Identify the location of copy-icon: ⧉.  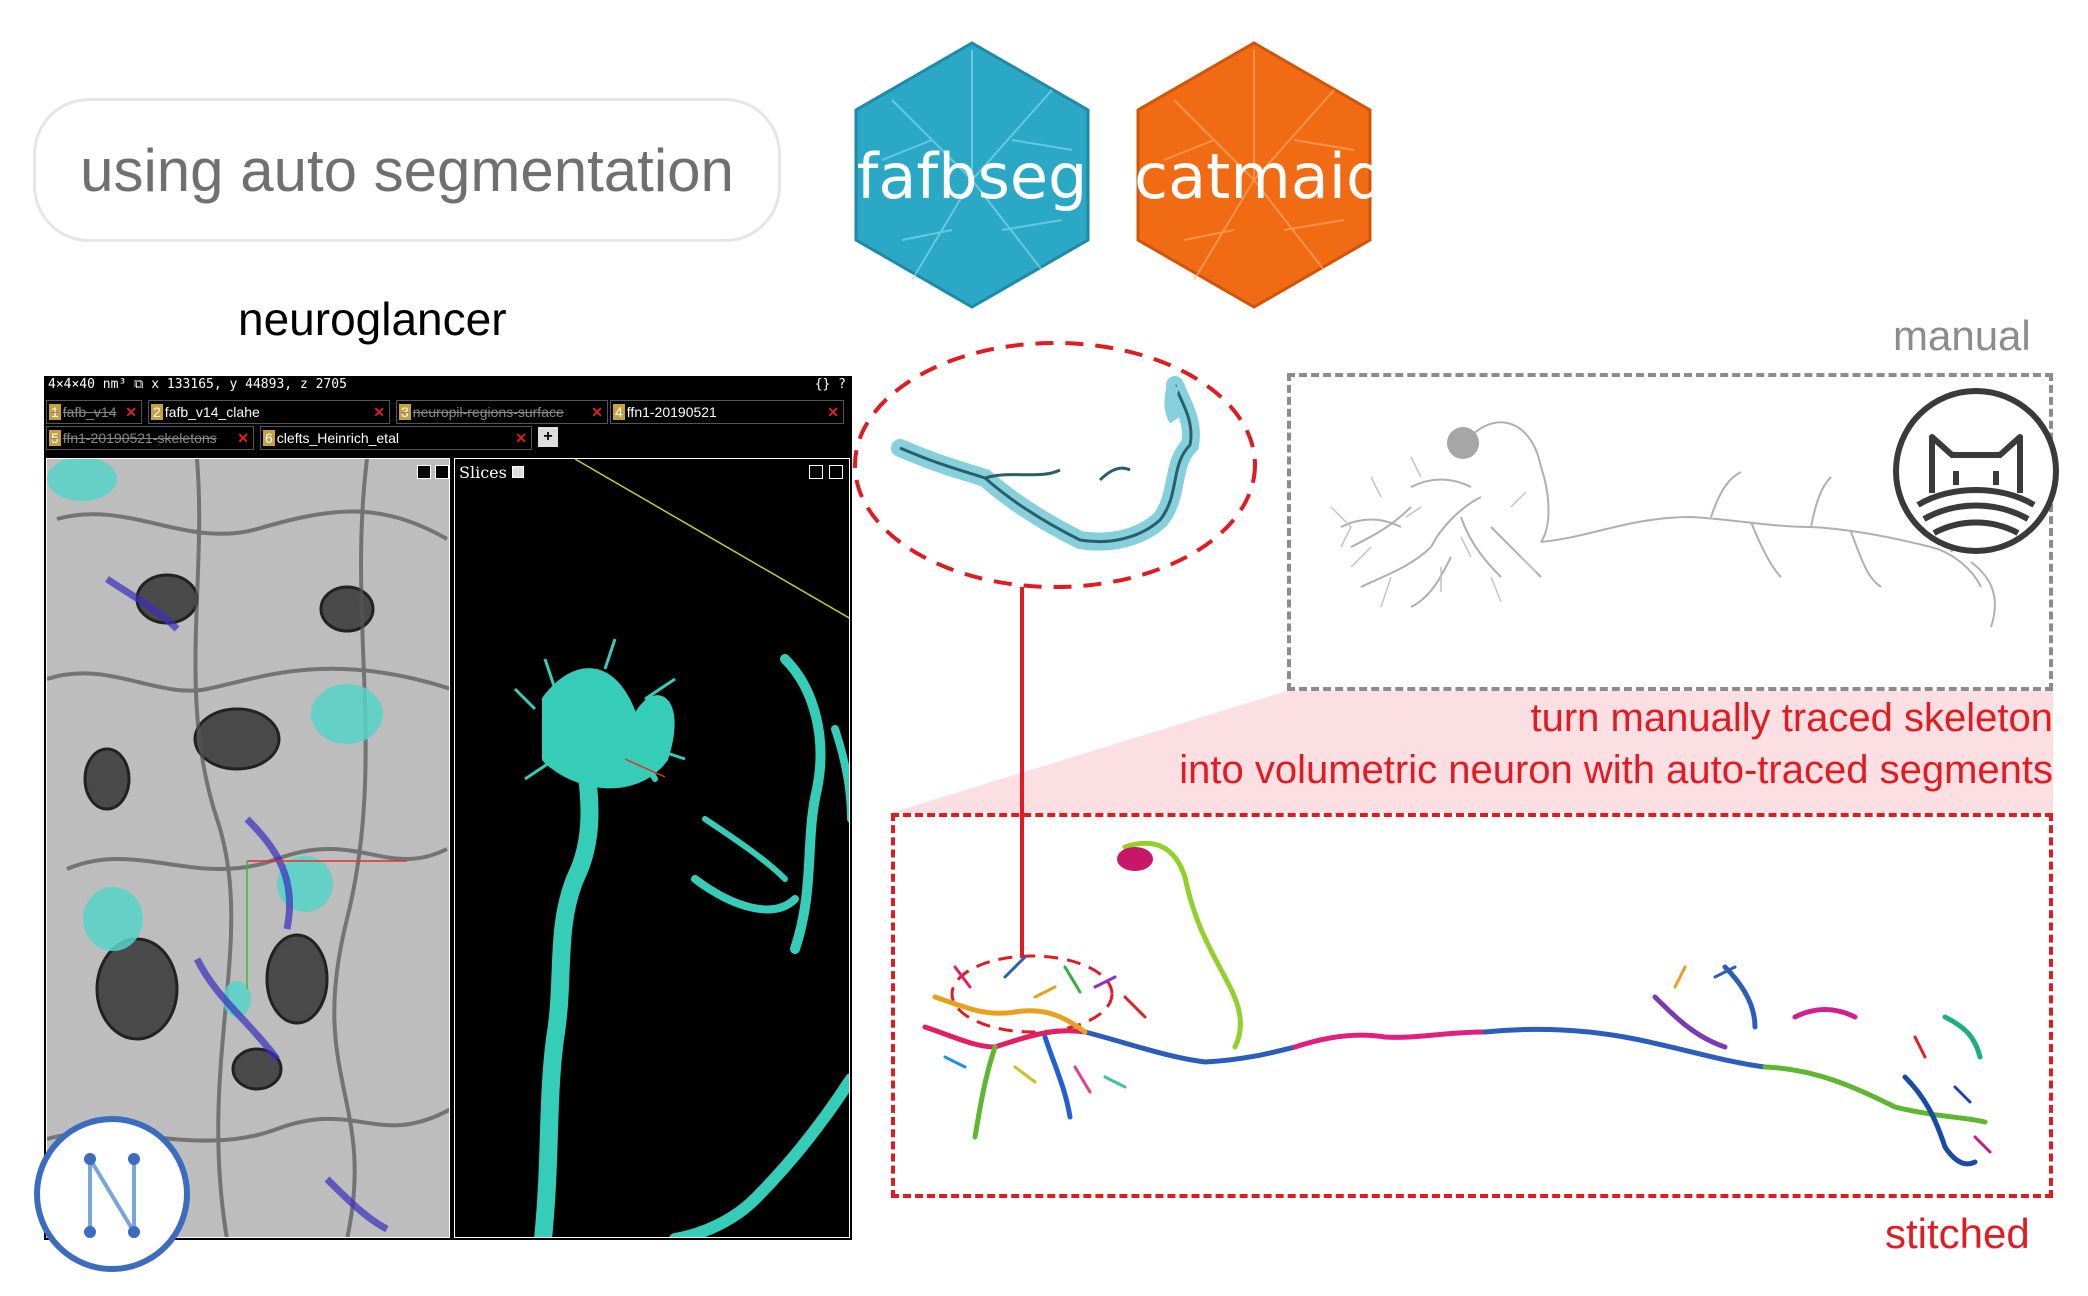
(139, 384).